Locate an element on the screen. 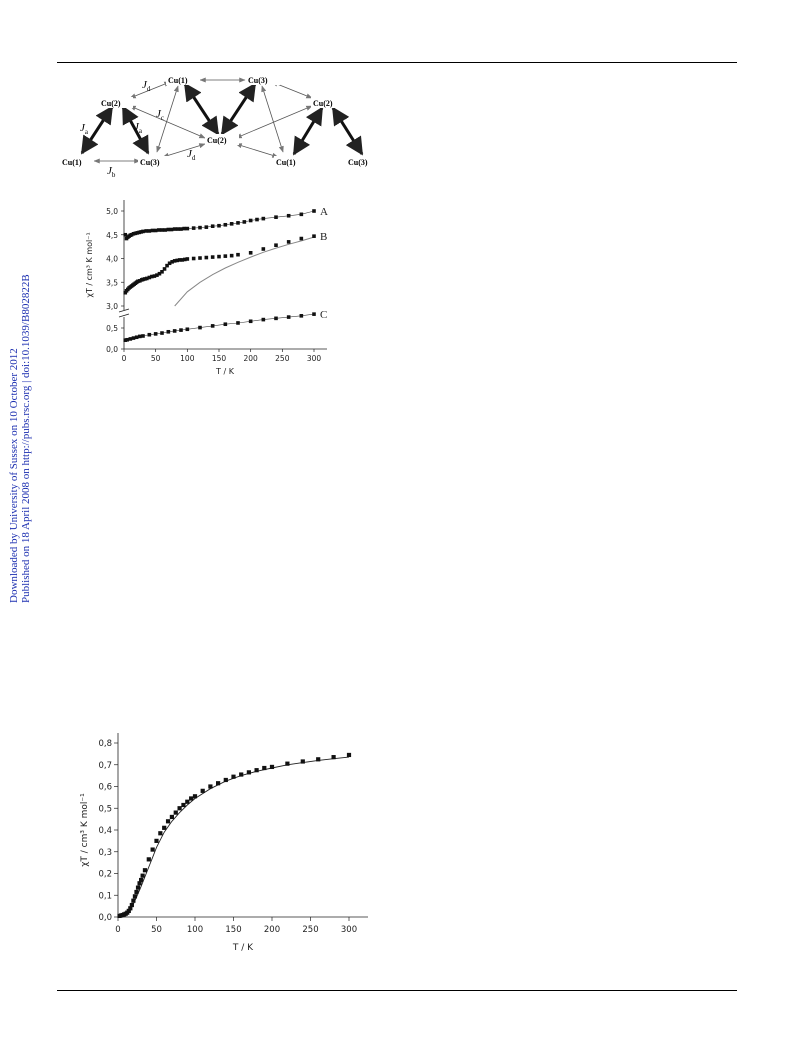 Image resolution: width=793 pixels, height=1040 pixels. link-jd-bottom is located at coordinates (184, 150).